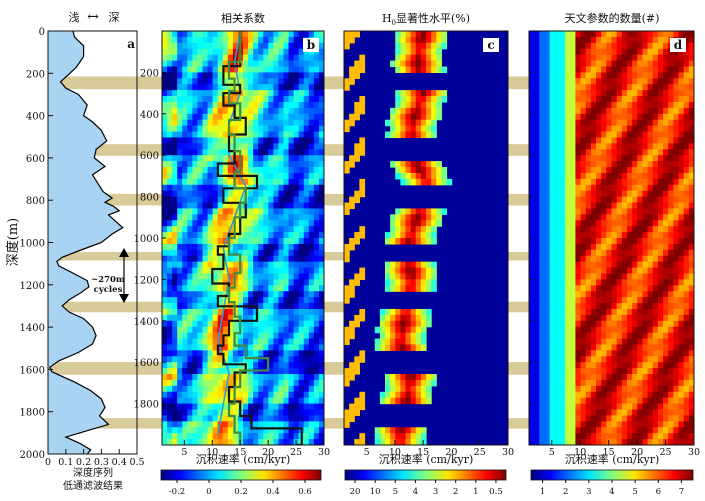 The width and height of the screenshot is (705, 501). Describe the element at coordinates (491, 45) in the screenshot. I see `panel-c-letter-box` at that location.